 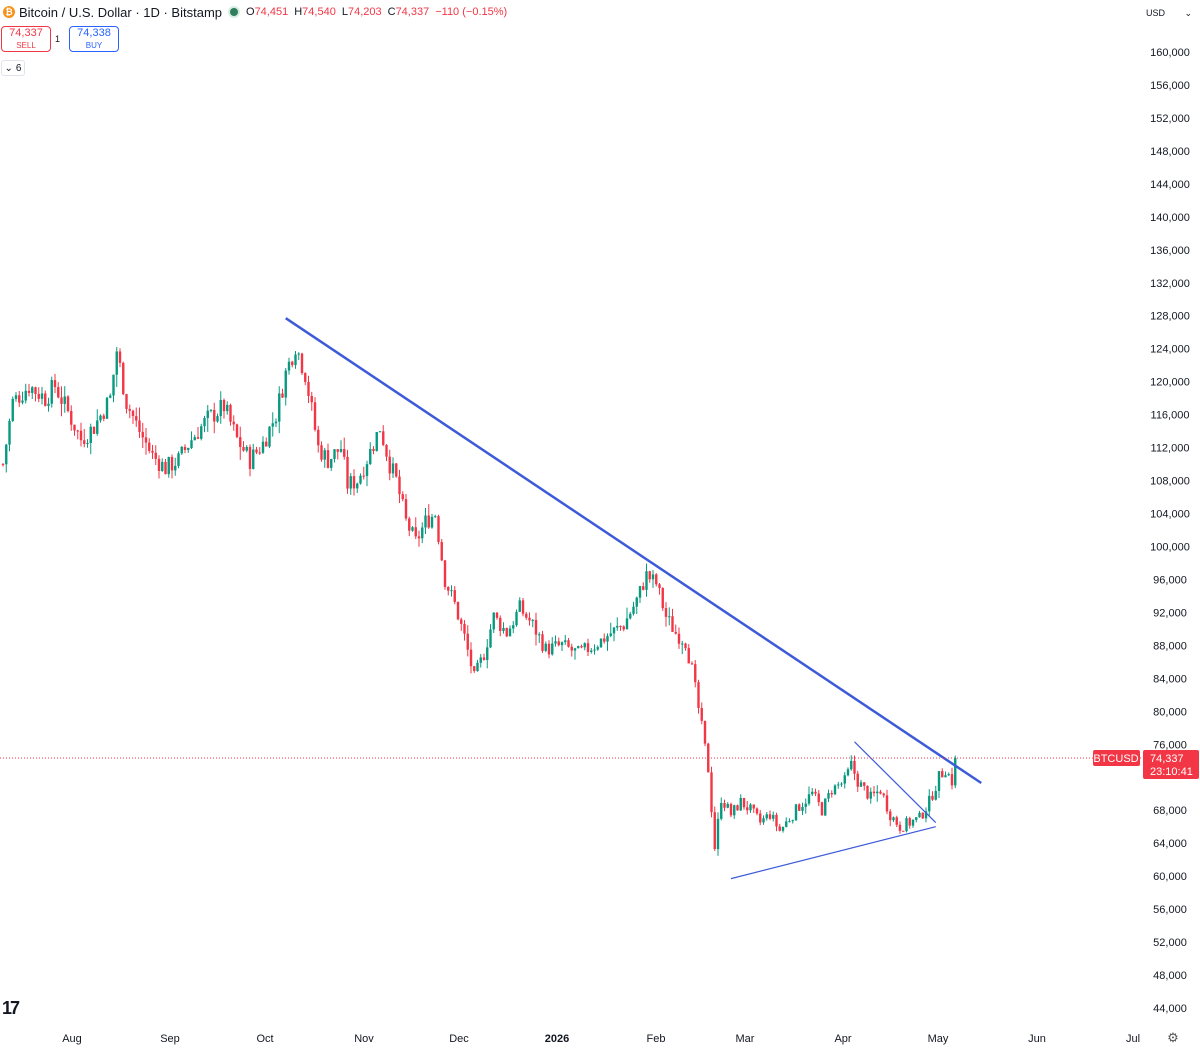 I want to click on market-status-icon, so click(x=234, y=12).